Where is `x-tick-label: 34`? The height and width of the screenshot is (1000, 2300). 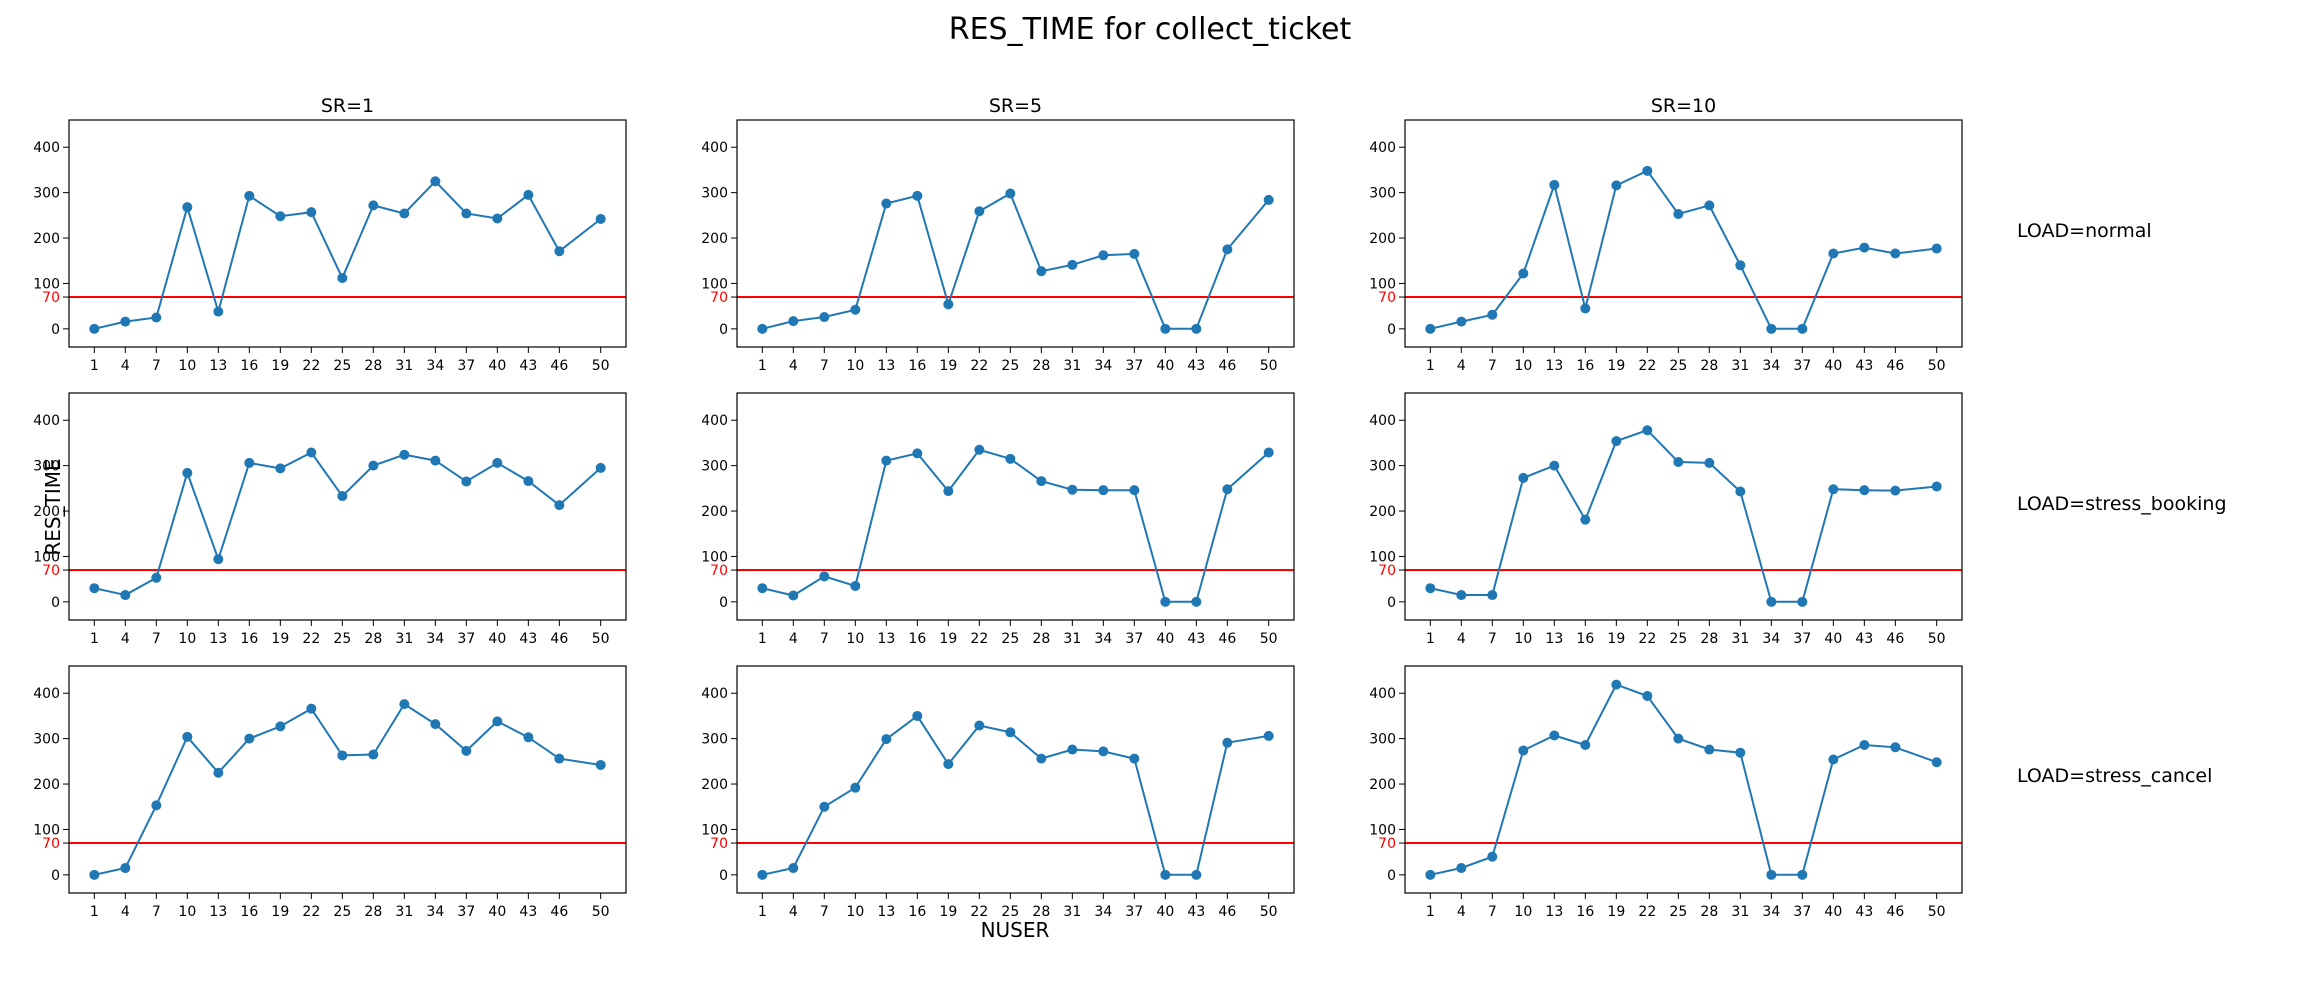
x-tick-label: 34 is located at coordinates (1771, 912).